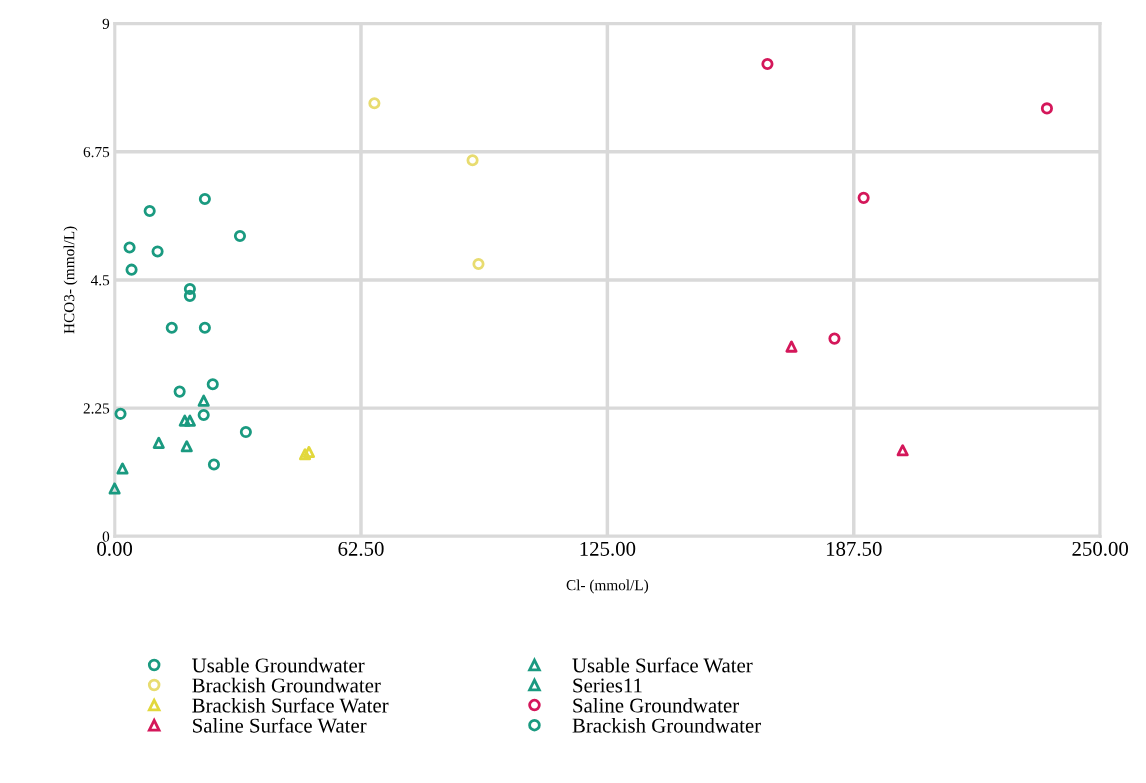  I want to click on legend-label: Usable Surface Water, so click(662, 665).